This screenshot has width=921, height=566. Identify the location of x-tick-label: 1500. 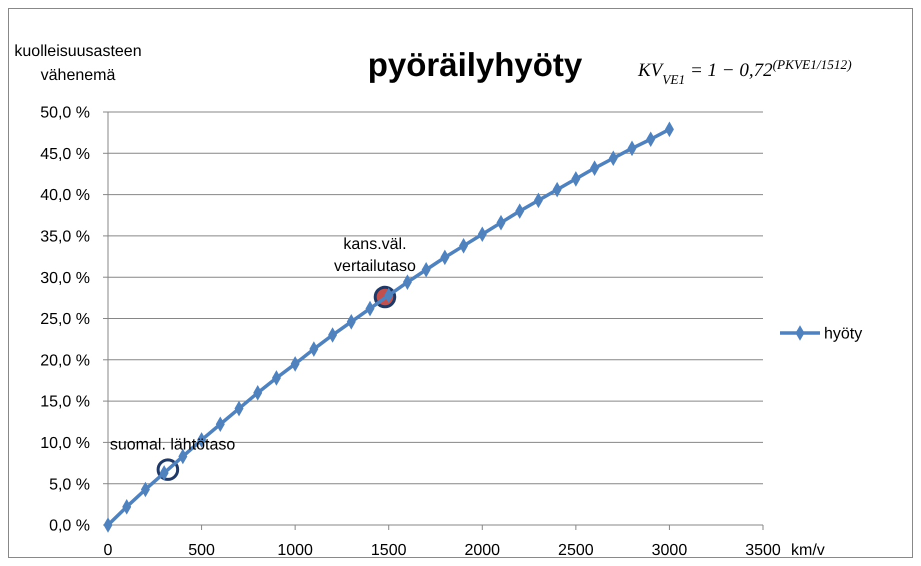
(388, 550).